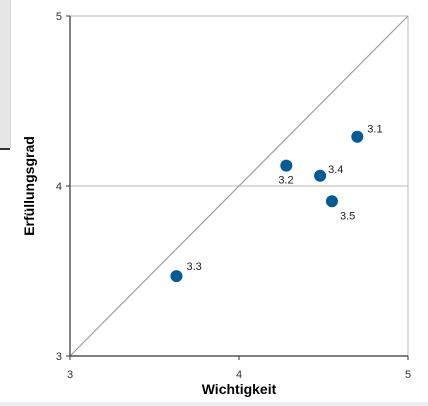 Image resolution: width=428 pixels, height=406 pixels. I want to click on x-tick-label: 5, so click(408, 375).